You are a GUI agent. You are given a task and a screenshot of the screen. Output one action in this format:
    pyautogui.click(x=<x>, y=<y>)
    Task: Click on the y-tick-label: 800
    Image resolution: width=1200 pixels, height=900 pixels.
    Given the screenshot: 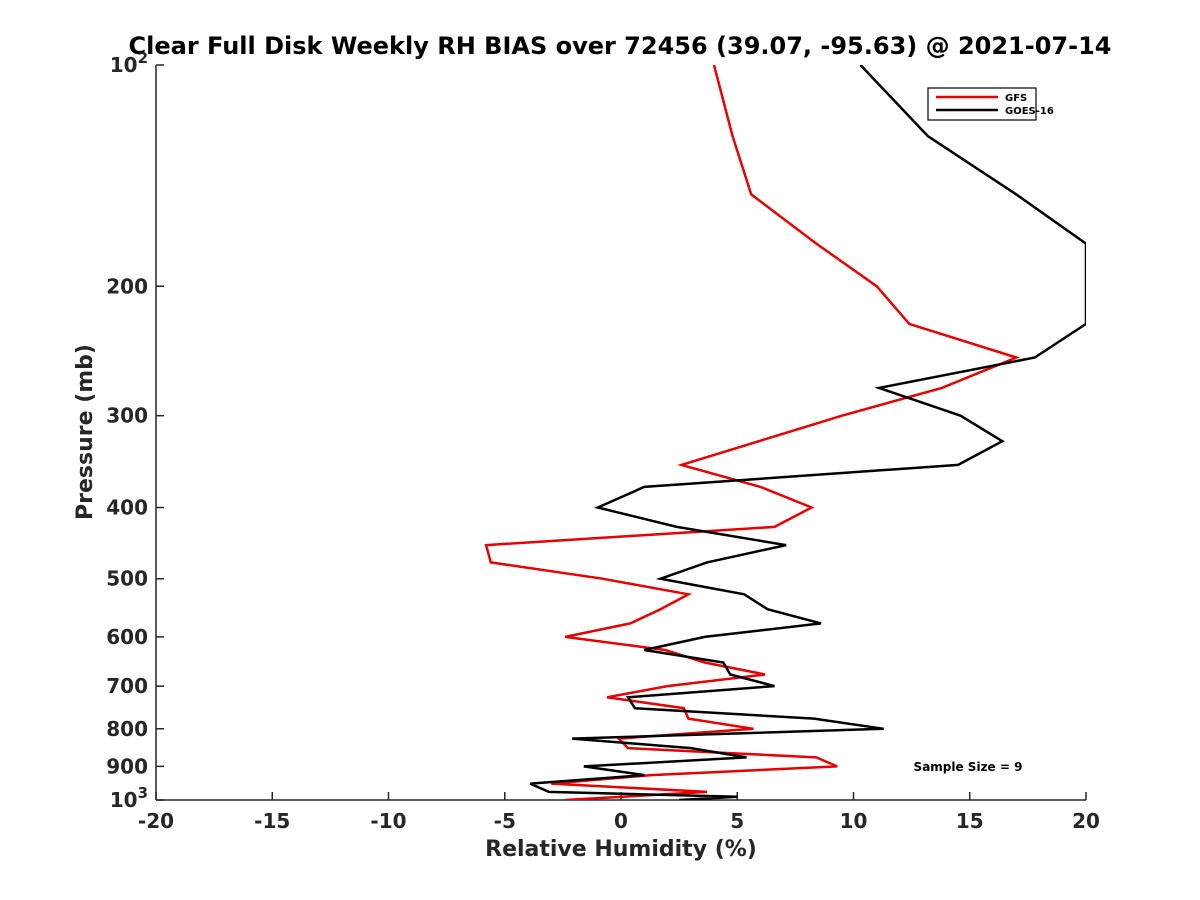 What is the action you would take?
    pyautogui.click(x=127, y=729)
    